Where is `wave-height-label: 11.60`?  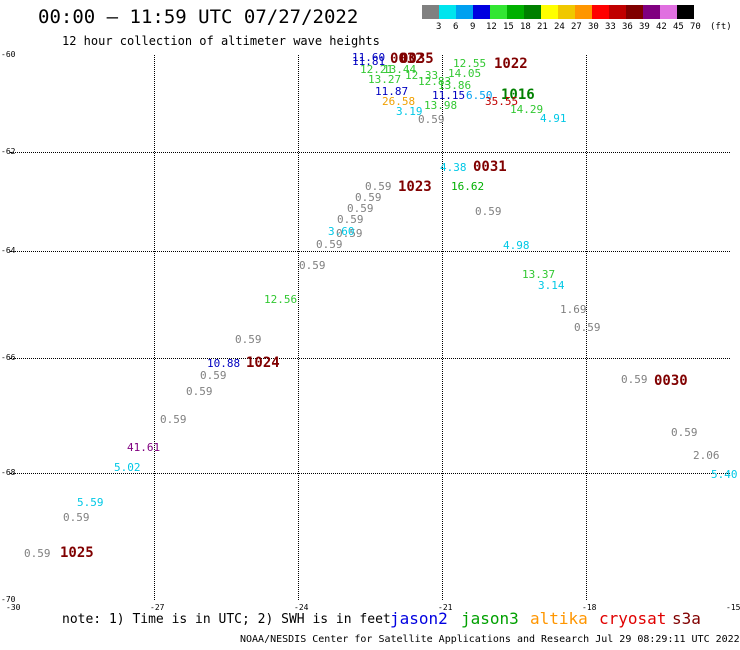
wave-height-label: 11.60 is located at coordinates (369, 57).